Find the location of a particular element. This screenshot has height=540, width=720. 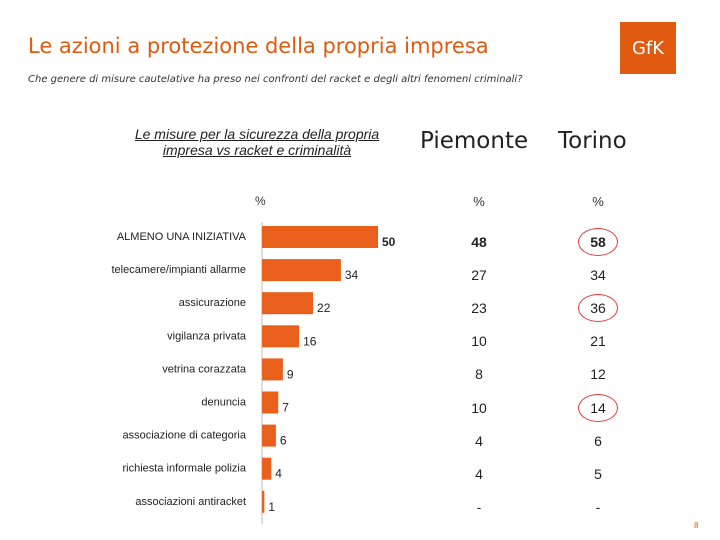

torino-value: 6 is located at coordinates (598, 440).